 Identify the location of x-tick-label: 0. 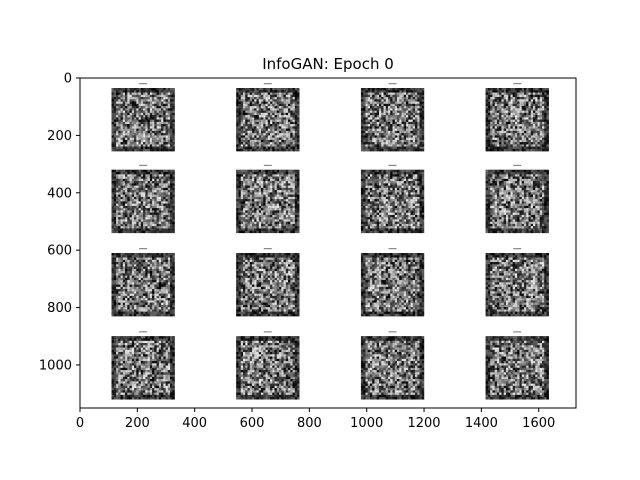
(80, 423).